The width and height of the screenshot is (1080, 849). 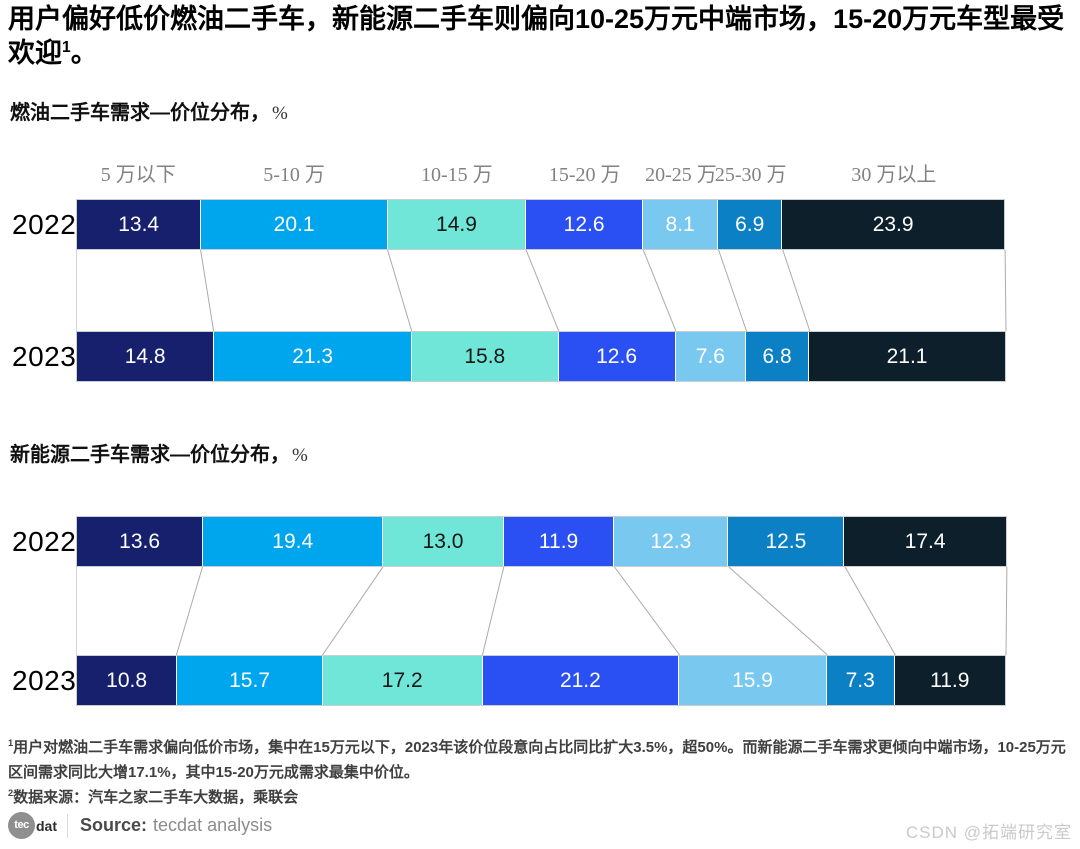 What do you see at coordinates (21, 825) in the screenshot?
I see `tecdat-logo-icon: tec` at bounding box center [21, 825].